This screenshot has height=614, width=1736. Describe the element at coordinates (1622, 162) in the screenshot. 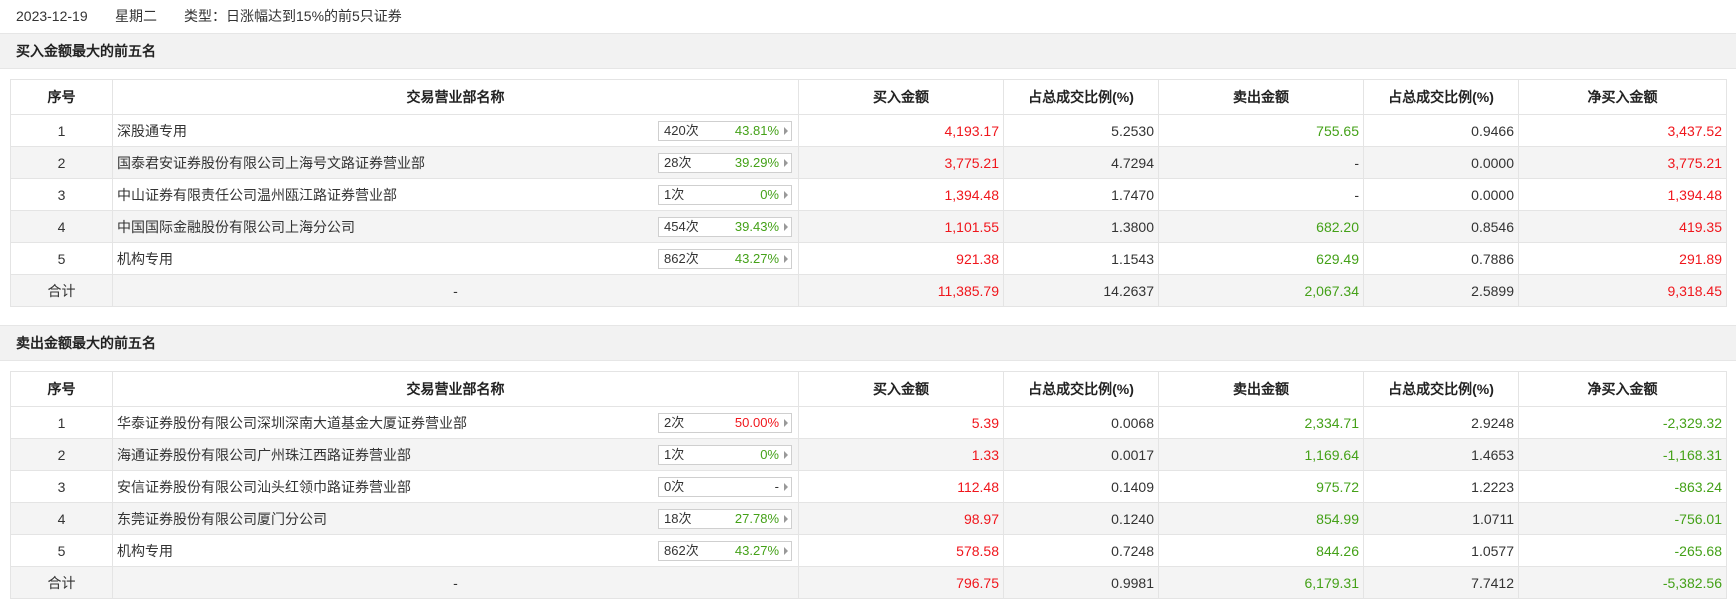

I see `net-buy-amount: 3,775.21` at that location.